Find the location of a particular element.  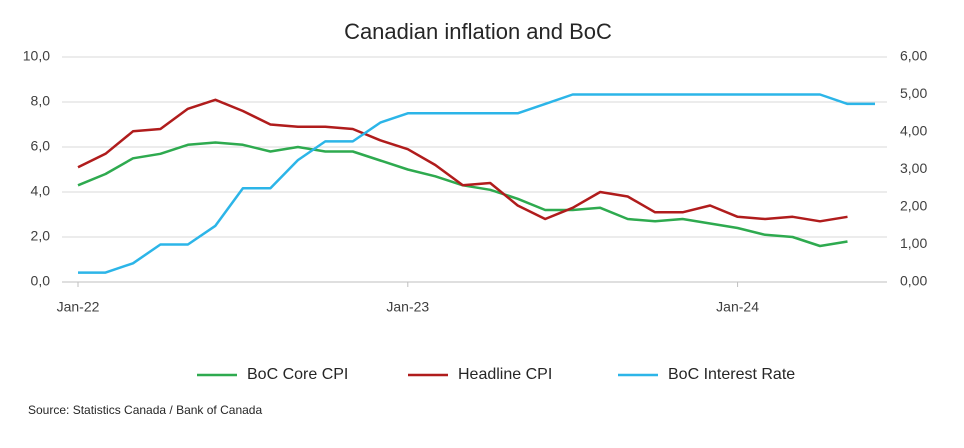

y2-tick-label: 1,00 is located at coordinates (913, 243).